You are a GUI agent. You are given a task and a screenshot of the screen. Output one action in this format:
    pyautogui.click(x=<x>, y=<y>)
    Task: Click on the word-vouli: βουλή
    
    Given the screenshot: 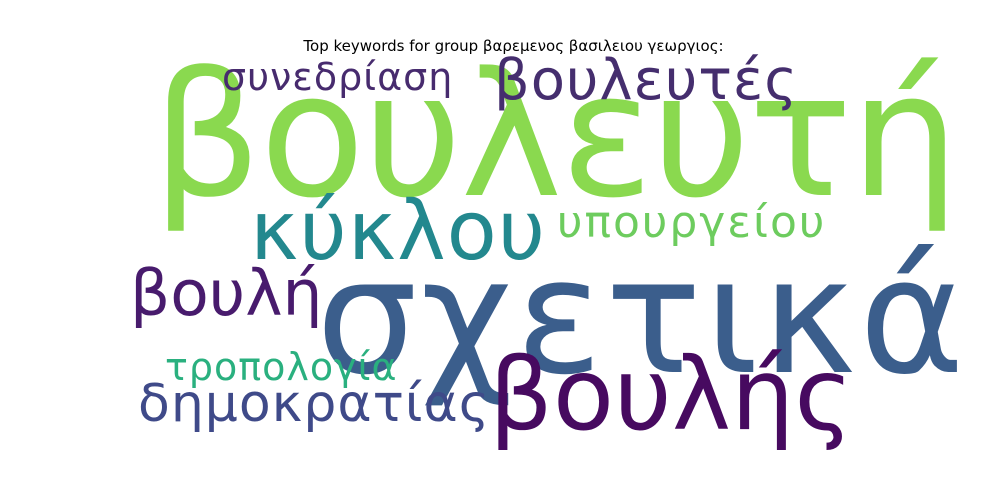 What is the action you would take?
    pyautogui.click(x=226, y=293)
    